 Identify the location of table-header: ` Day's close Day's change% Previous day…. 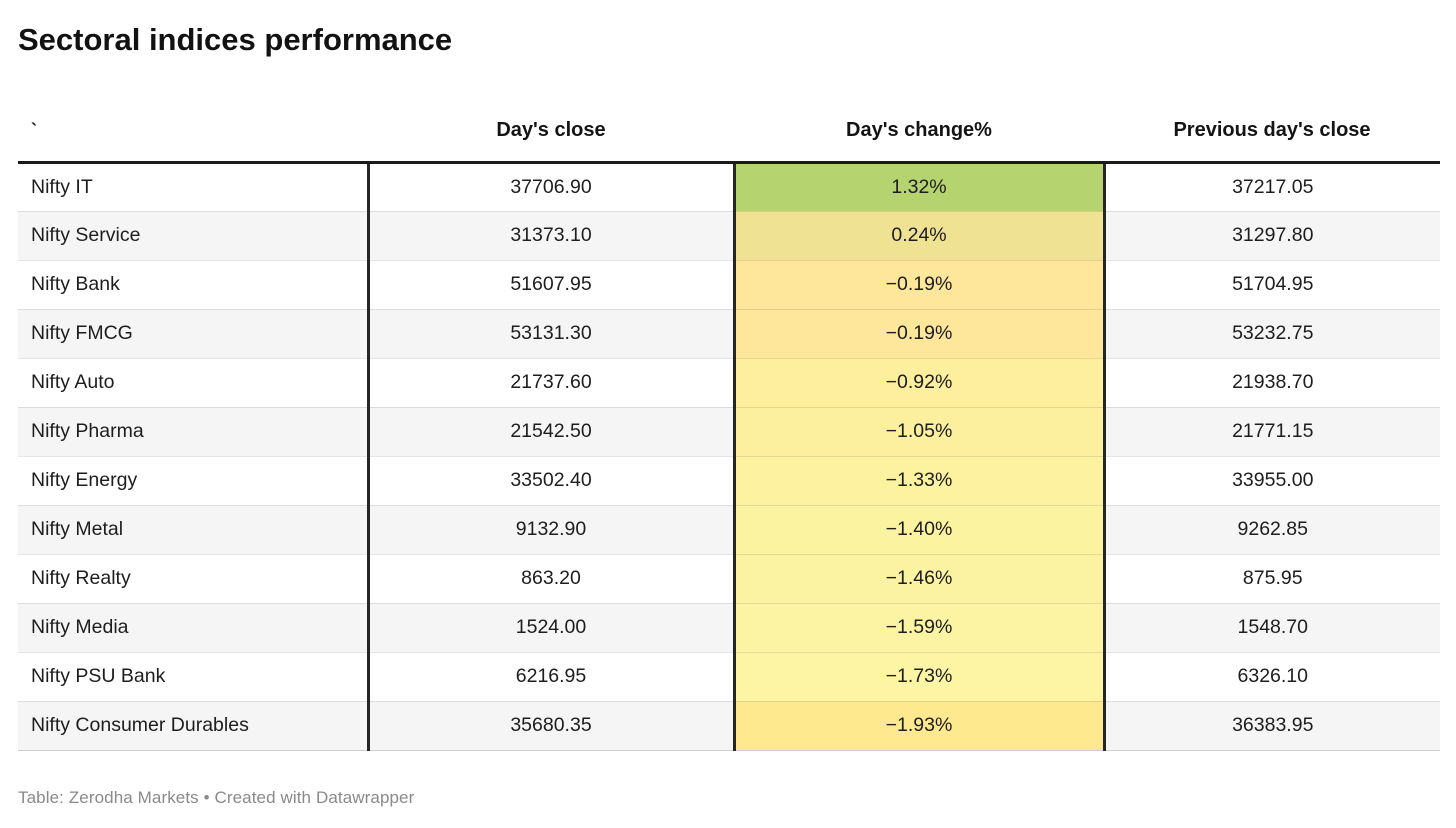
(729, 132).